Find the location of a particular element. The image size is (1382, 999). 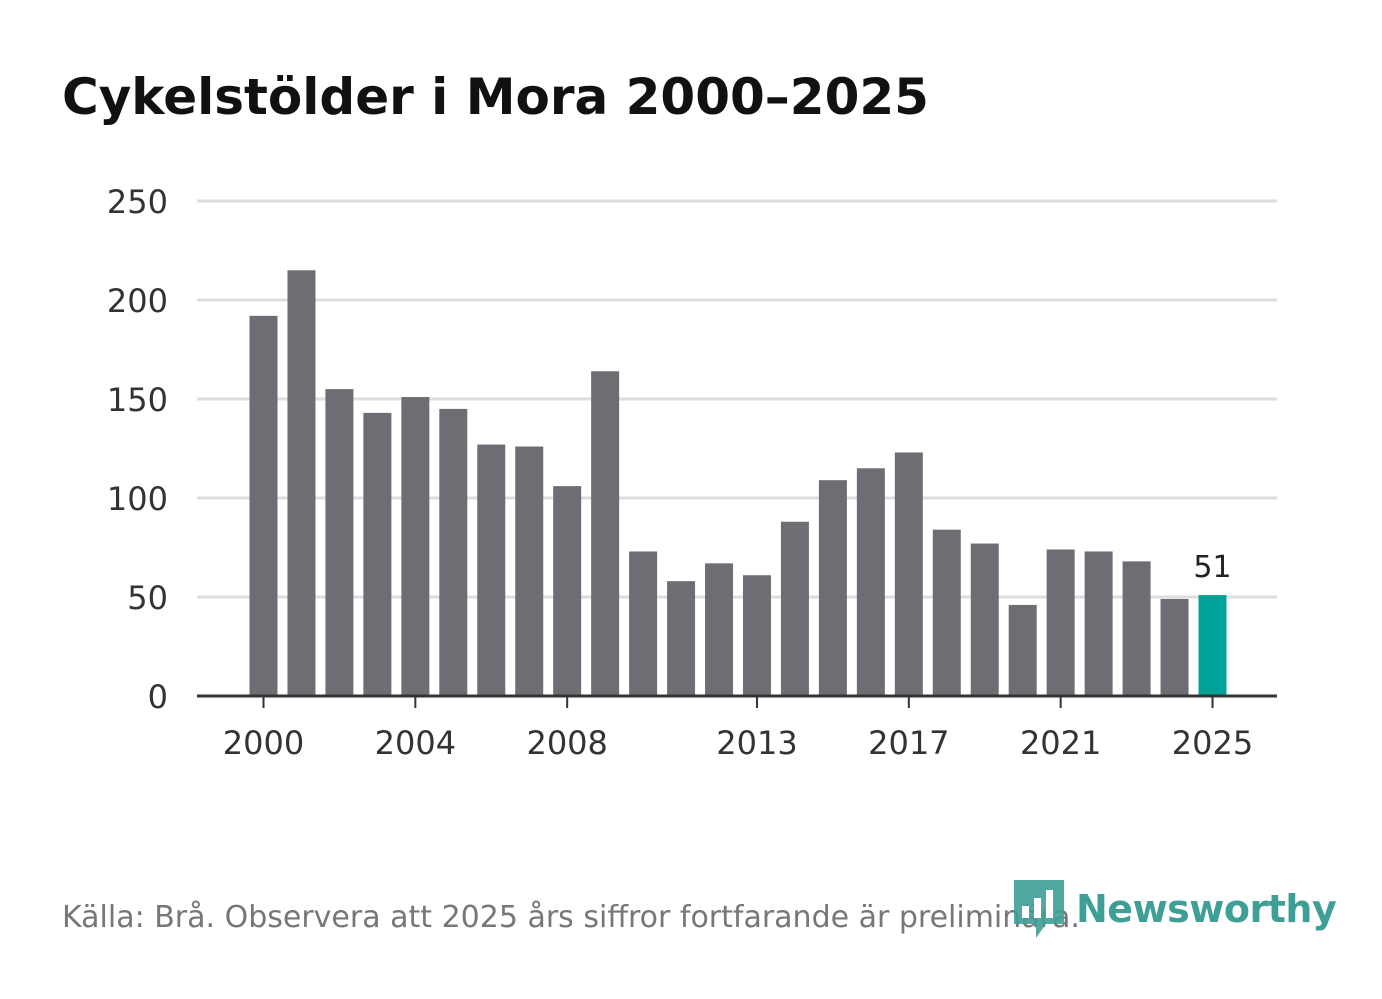

x-axis-ticks: 2000 2004 2008 2013 2017 2021 2025 is located at coordinates (738, 729).